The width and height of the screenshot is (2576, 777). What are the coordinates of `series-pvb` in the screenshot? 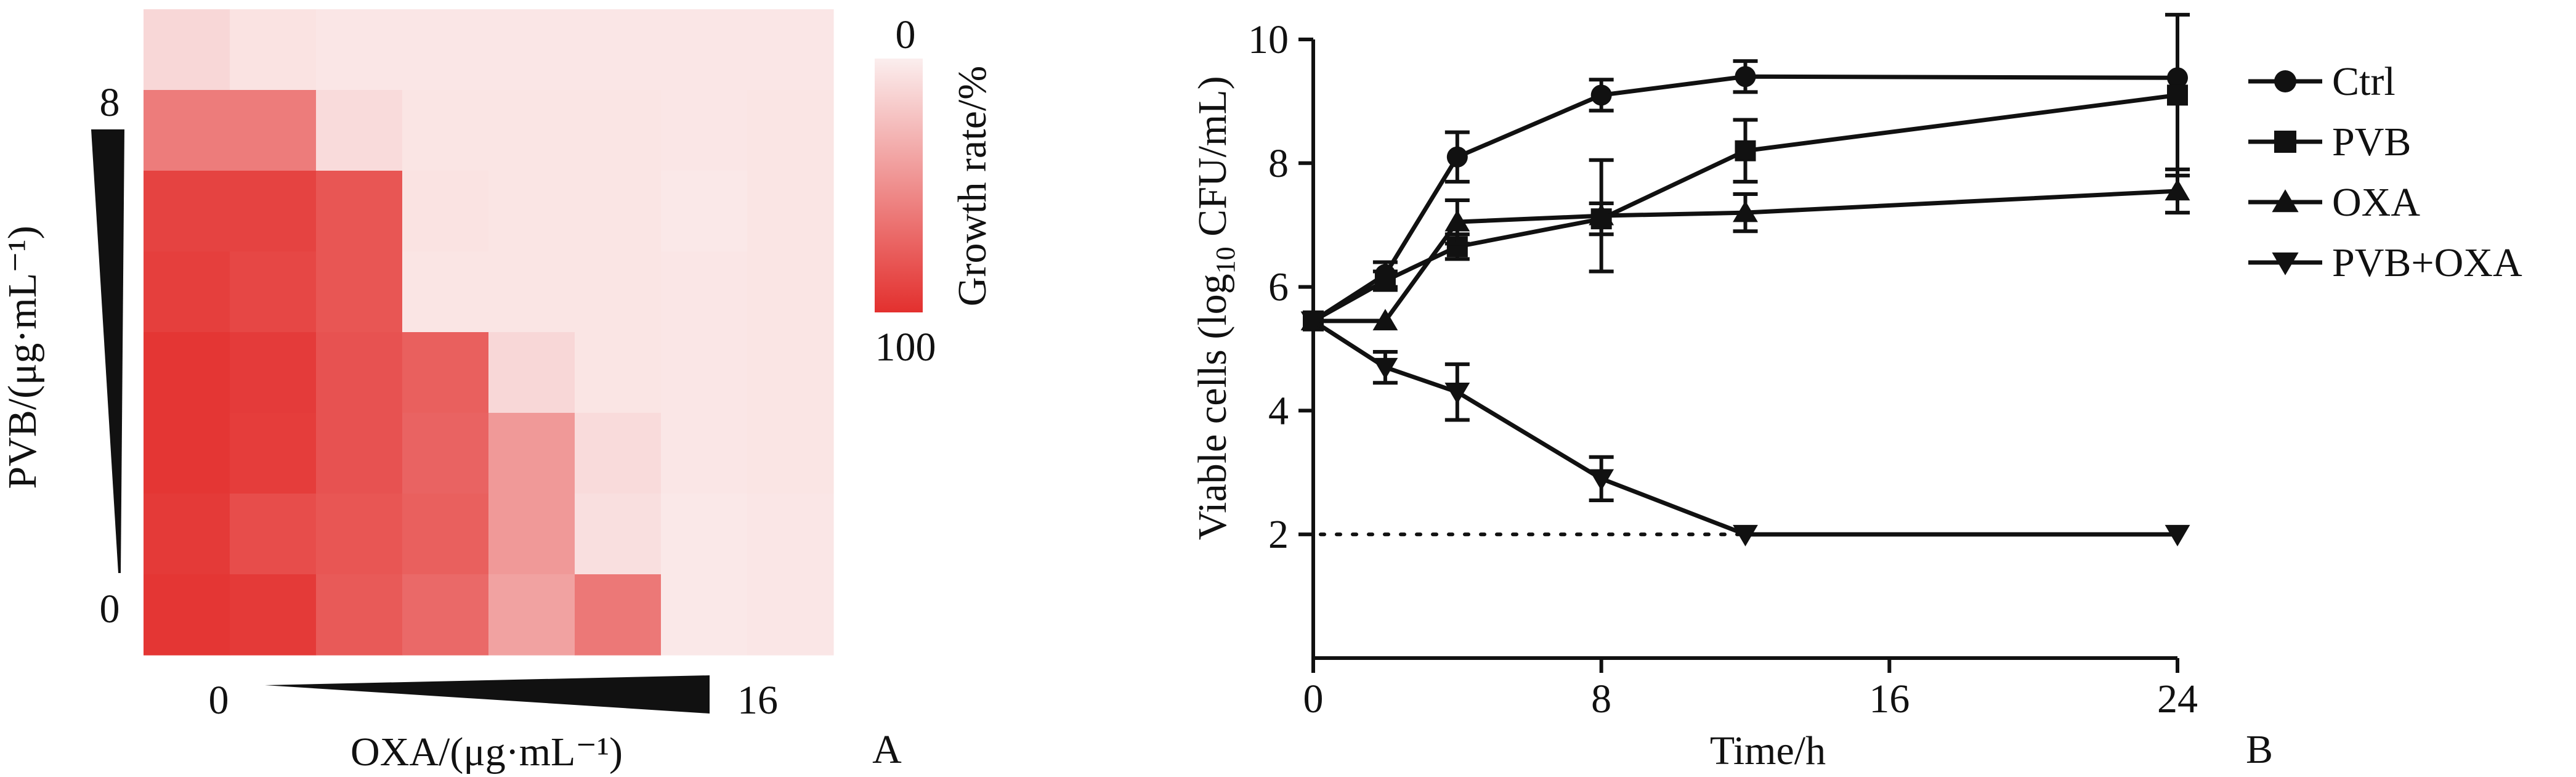 It's located at (1746, 172).